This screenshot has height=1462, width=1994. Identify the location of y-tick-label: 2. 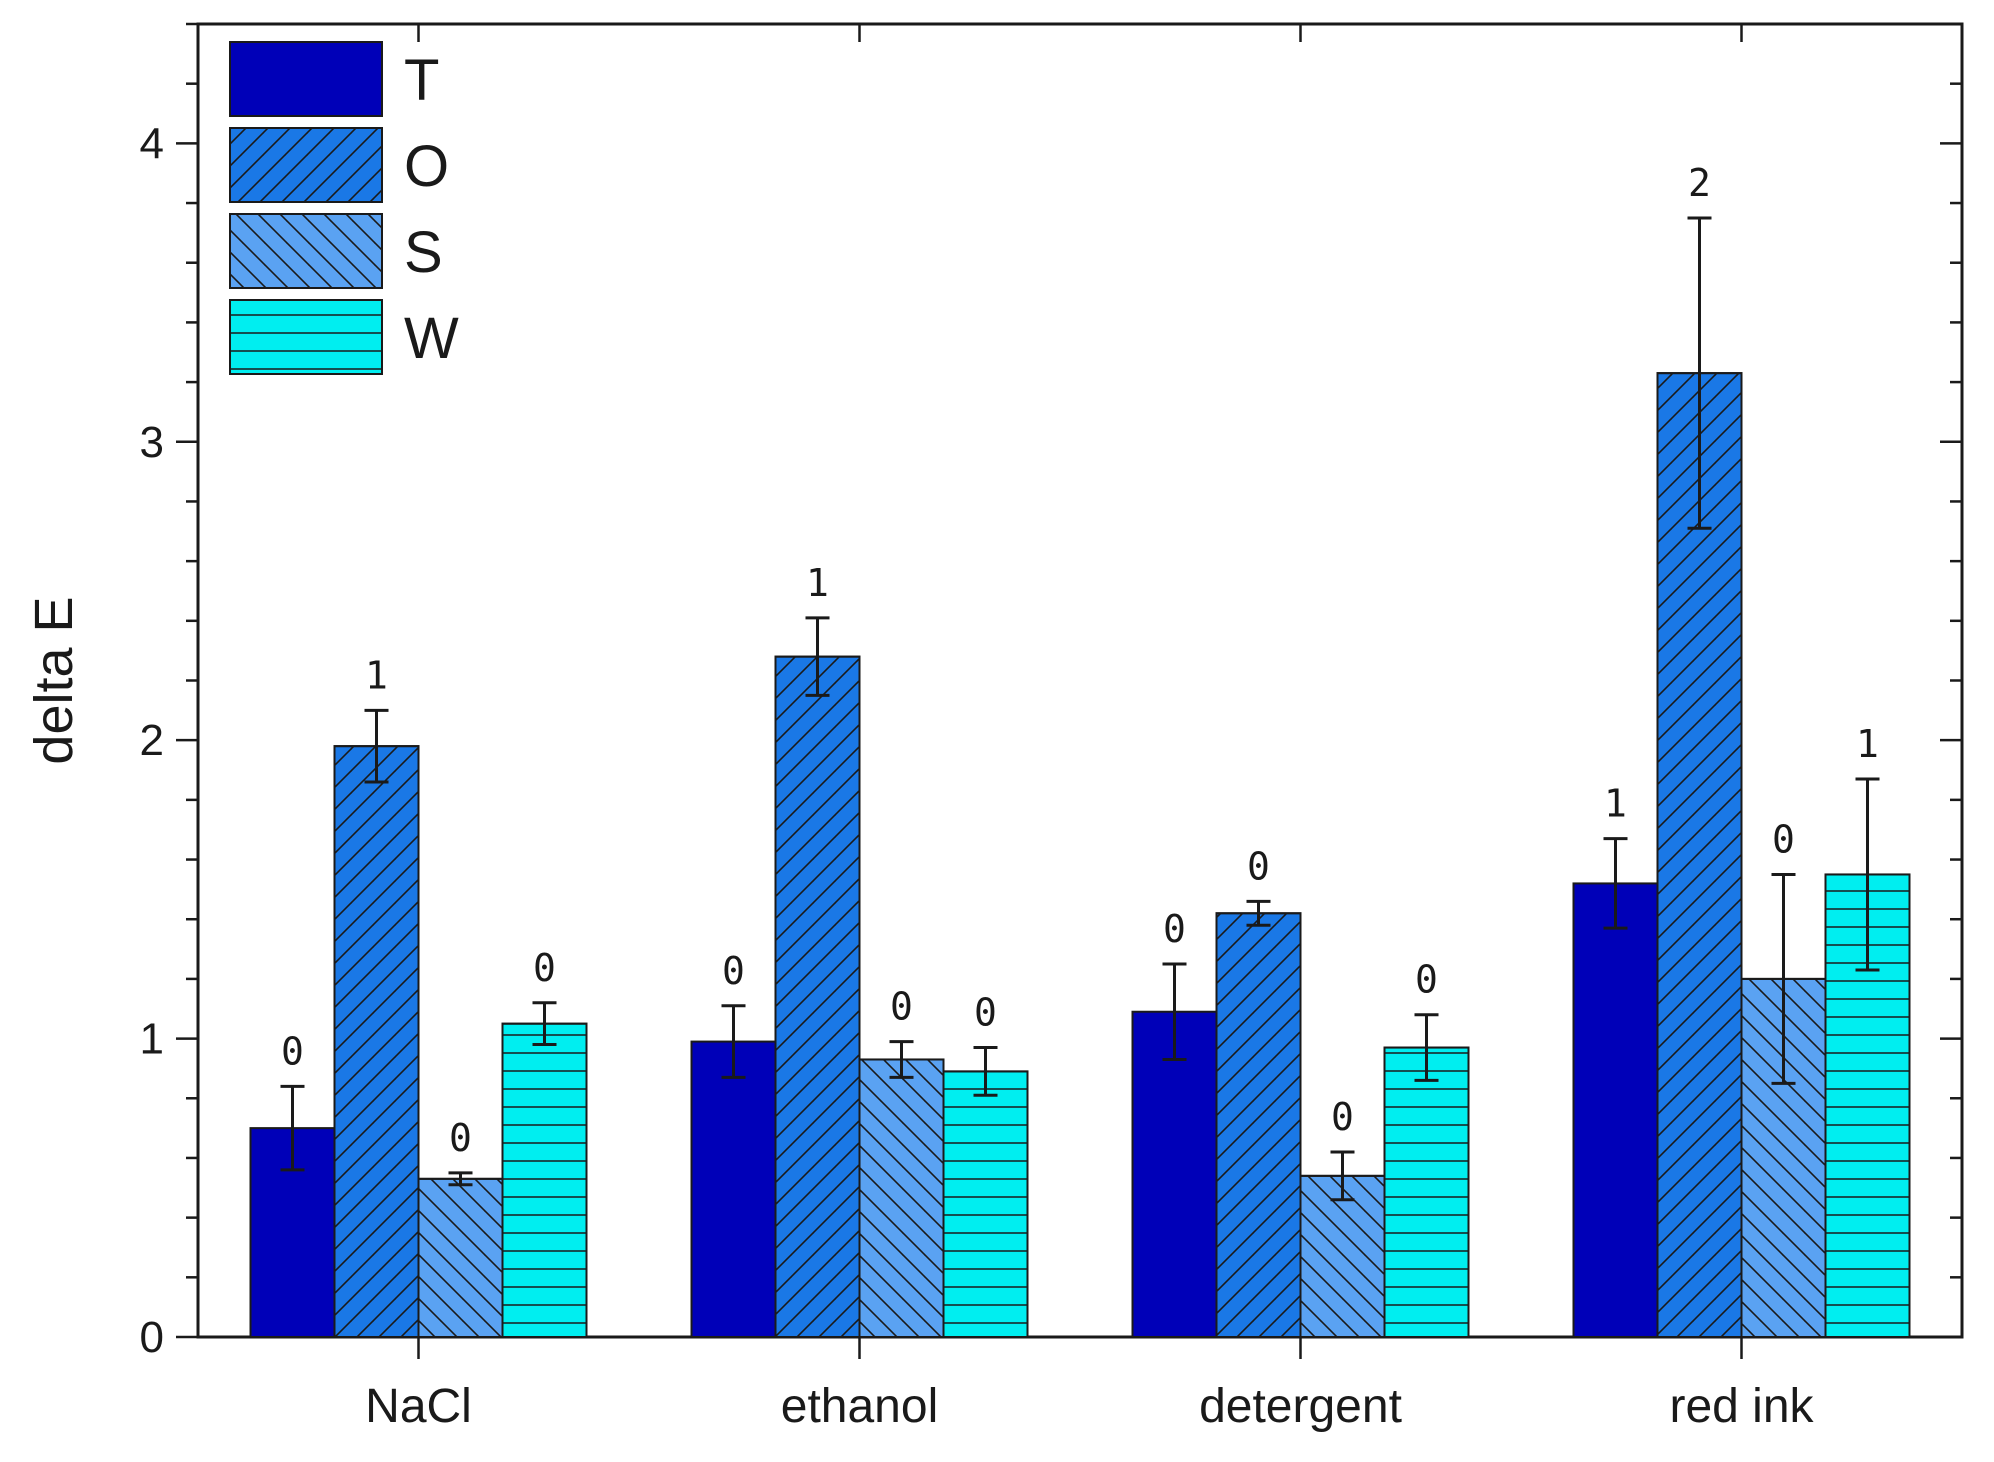
(152, 740).